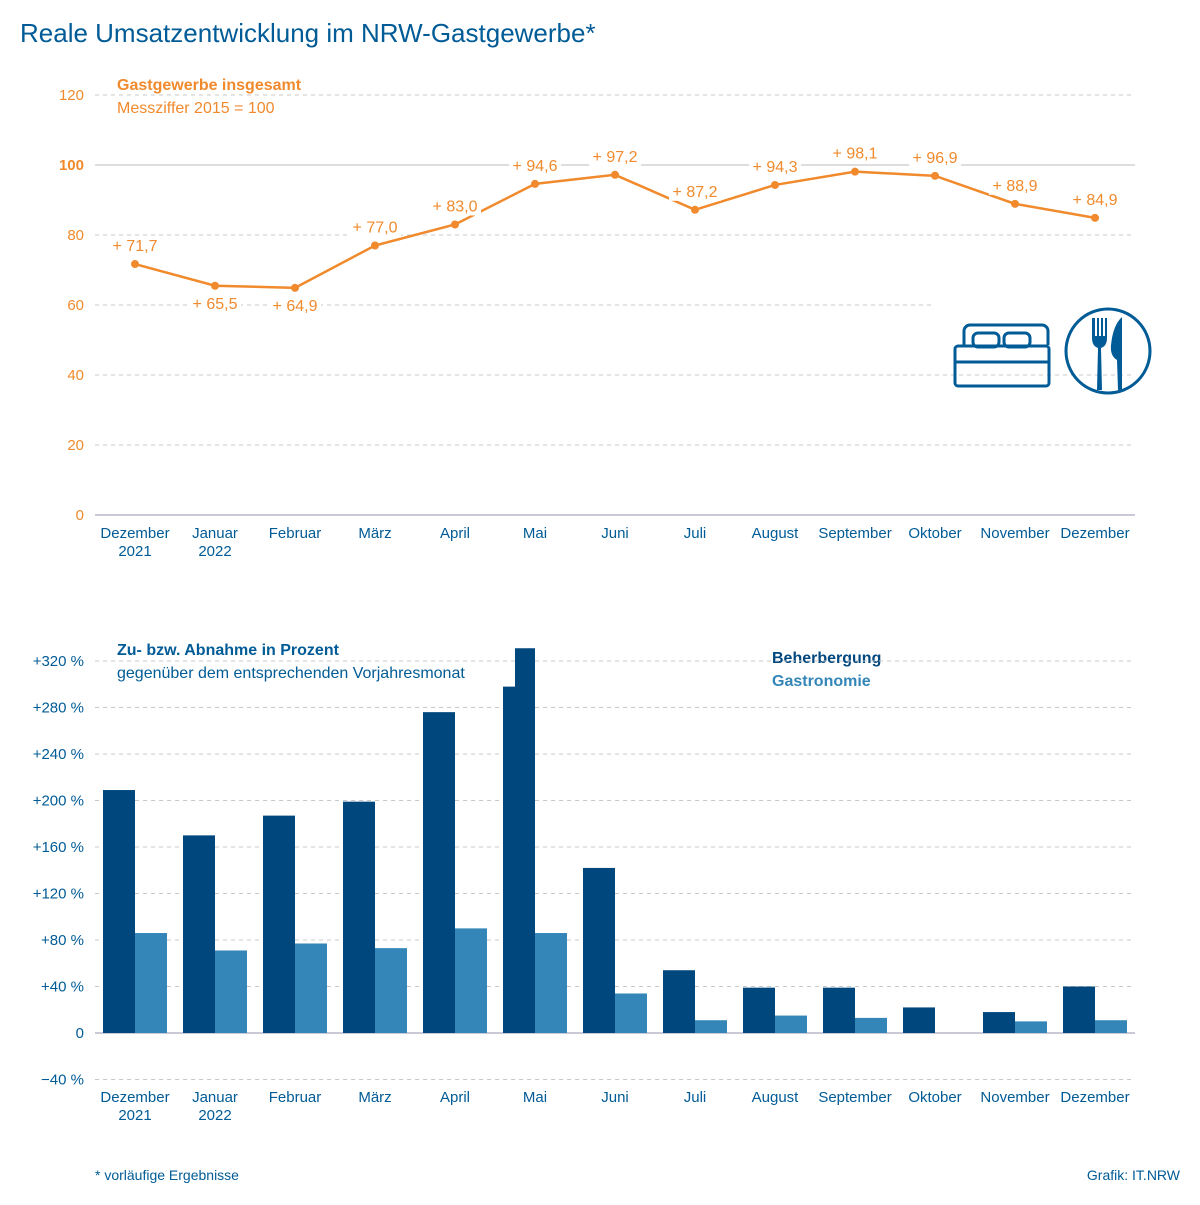 This screenshot has width=1200, height=1205. What do you see at coordinates (134, 1115) in the screenshot?
I see `x-tick-label: 2021` at bounding box center [134, 1115].